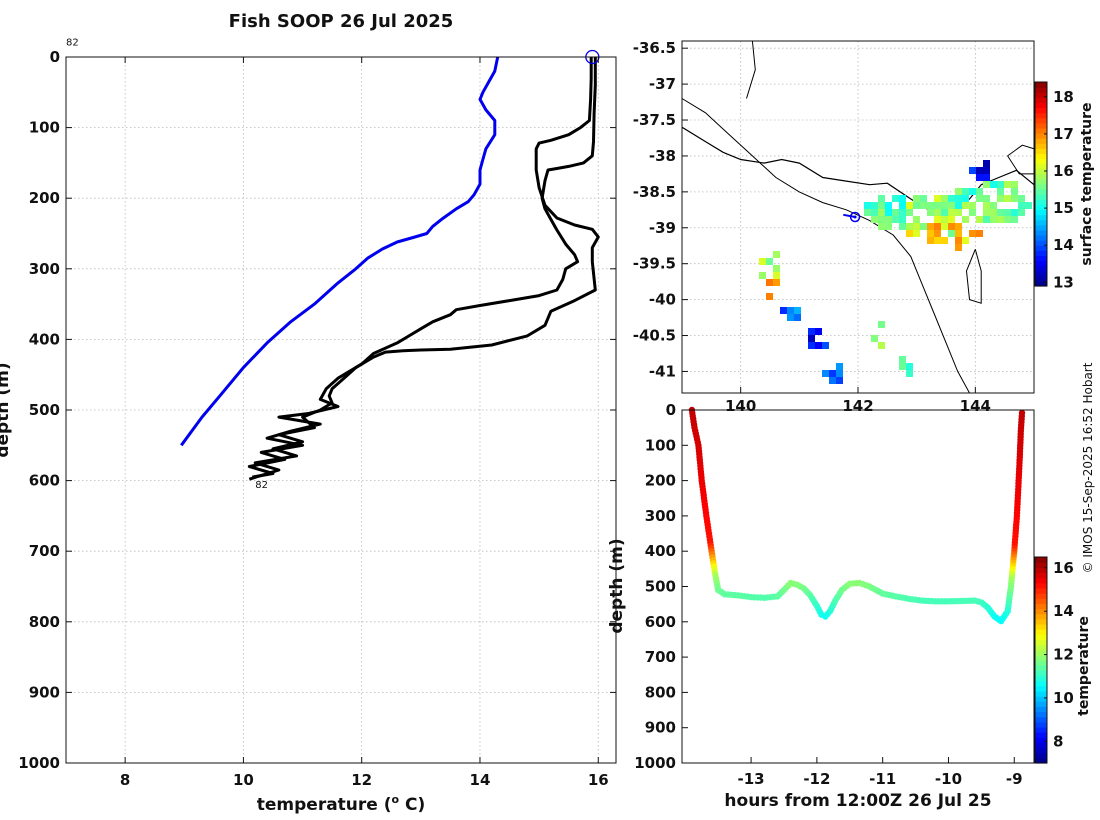  I want to click on map-colorbar: 13 14 15 16 17 18, so click(1054, 186).